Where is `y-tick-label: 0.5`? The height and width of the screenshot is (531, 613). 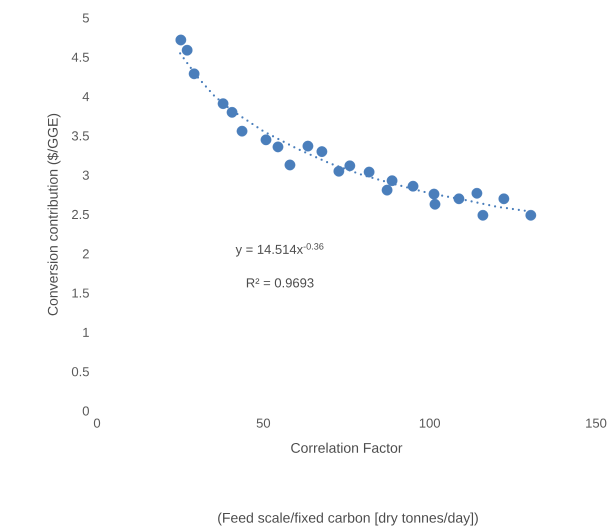 y-tick-label: 0.5 is located at coordinates (80, 371).